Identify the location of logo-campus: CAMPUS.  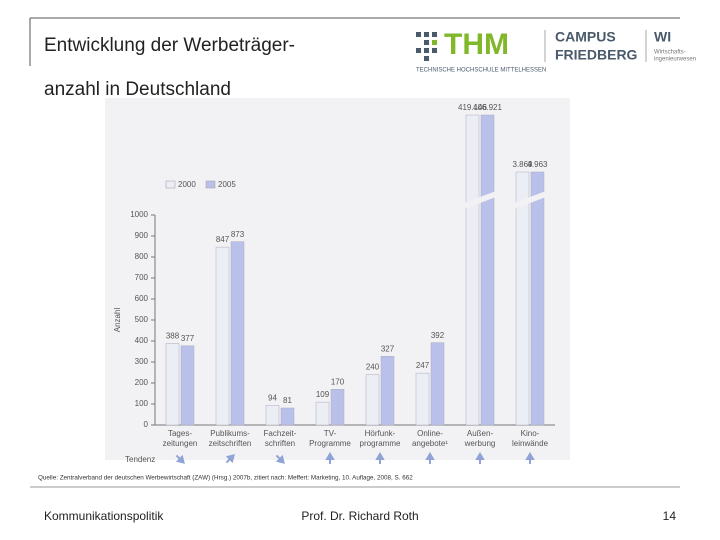
(585, 37).